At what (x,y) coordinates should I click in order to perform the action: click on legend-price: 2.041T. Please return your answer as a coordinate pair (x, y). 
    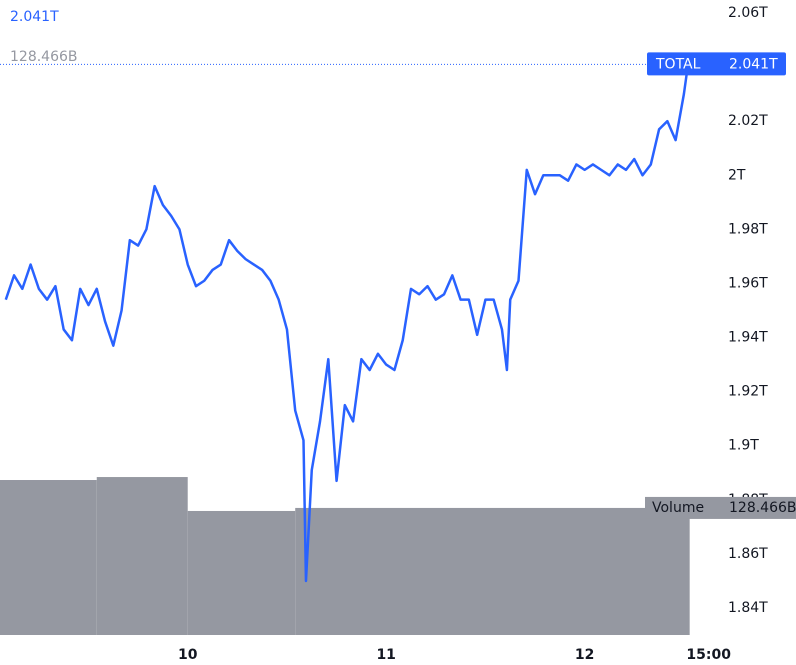
    Looking at the image, I should click on (34, 17).